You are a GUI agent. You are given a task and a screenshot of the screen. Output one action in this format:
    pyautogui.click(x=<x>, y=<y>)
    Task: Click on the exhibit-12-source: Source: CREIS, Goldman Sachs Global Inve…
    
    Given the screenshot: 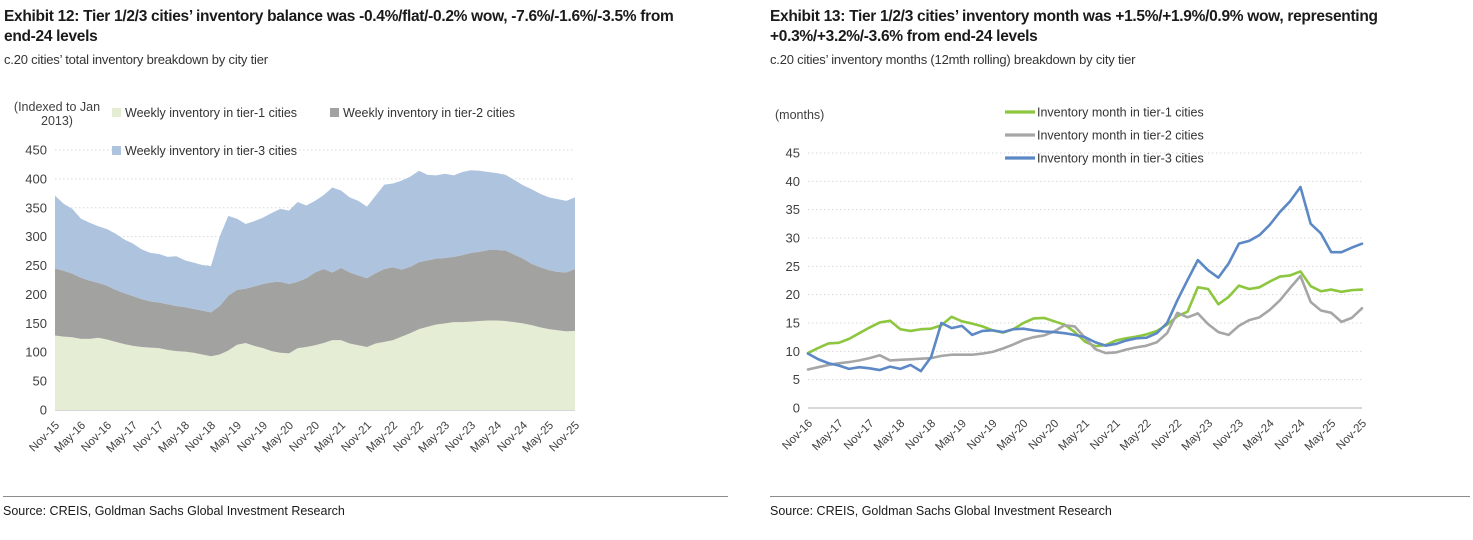 What is the action you would take?
    pyautogui.click(x=174, y=511)
    